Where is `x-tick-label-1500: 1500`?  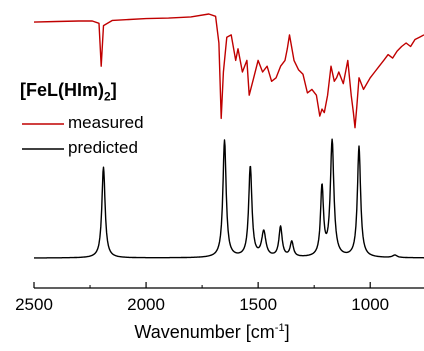 x-tick-label-1500: 1500 is located at coordinates (258, 304).